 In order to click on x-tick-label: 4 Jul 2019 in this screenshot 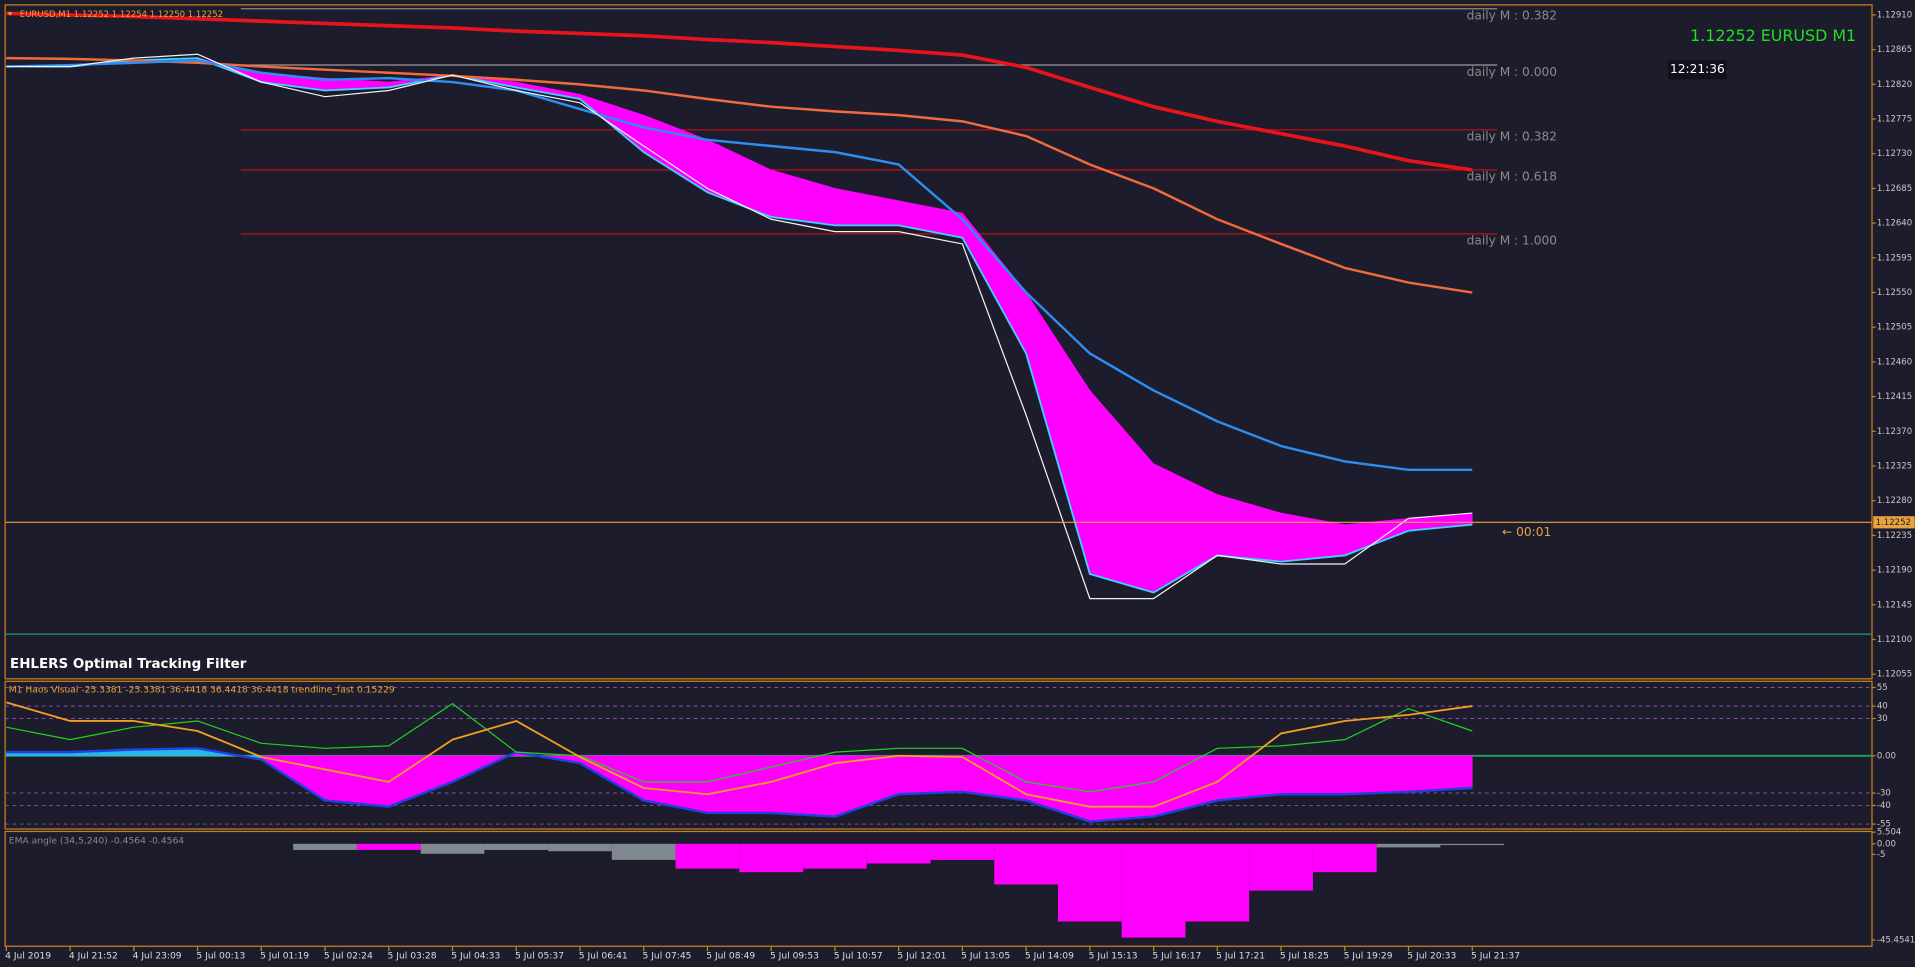, I will do `click(28, 957)`.